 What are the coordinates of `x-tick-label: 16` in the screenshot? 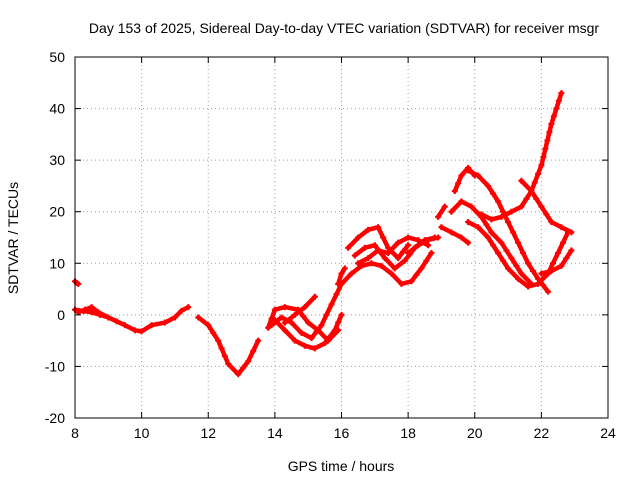 It's located at (342, 433).